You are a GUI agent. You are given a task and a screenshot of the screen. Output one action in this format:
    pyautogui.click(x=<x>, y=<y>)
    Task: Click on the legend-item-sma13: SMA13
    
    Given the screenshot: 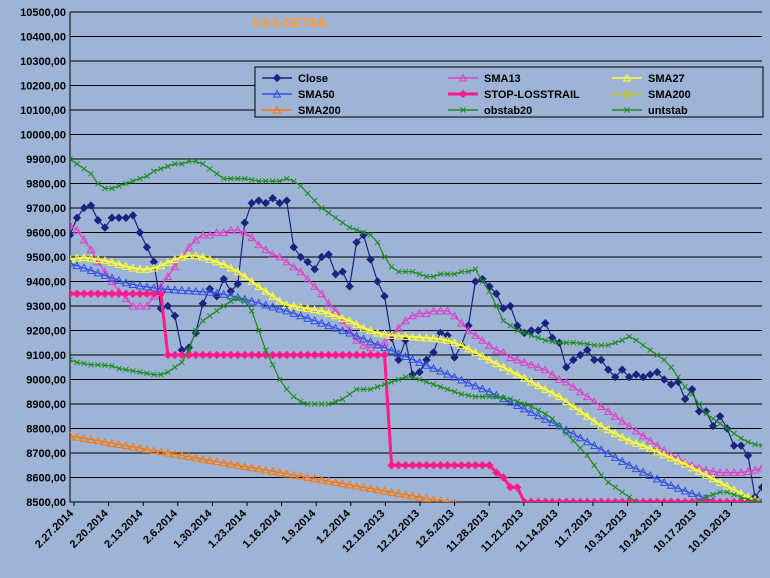 What is the action you would take?
    pyautogui.click(x=484, y=79)
    